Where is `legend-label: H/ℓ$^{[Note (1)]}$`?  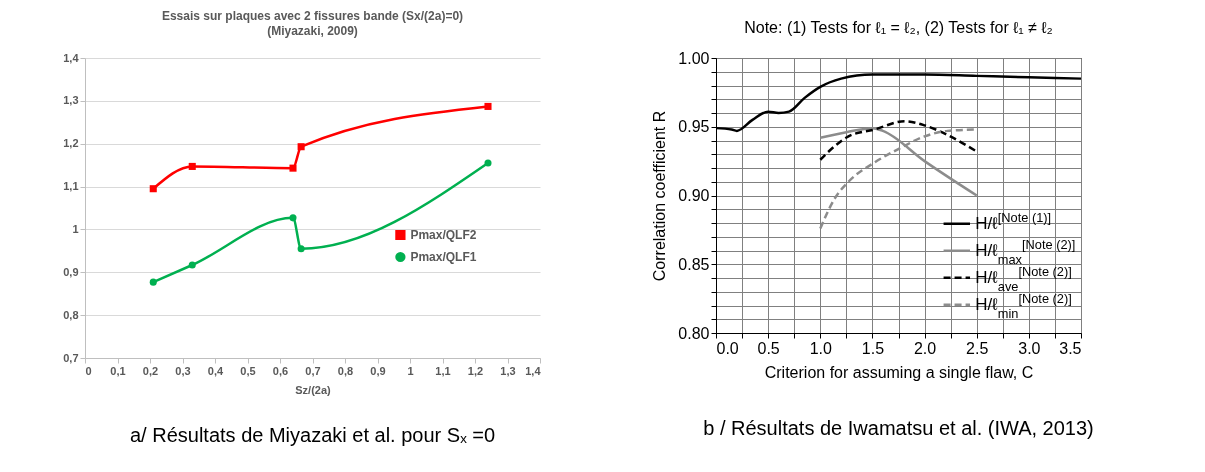
legend-label: H/ℓ$^{[Note (1)]}$ is located at coordinates (1013, 221).